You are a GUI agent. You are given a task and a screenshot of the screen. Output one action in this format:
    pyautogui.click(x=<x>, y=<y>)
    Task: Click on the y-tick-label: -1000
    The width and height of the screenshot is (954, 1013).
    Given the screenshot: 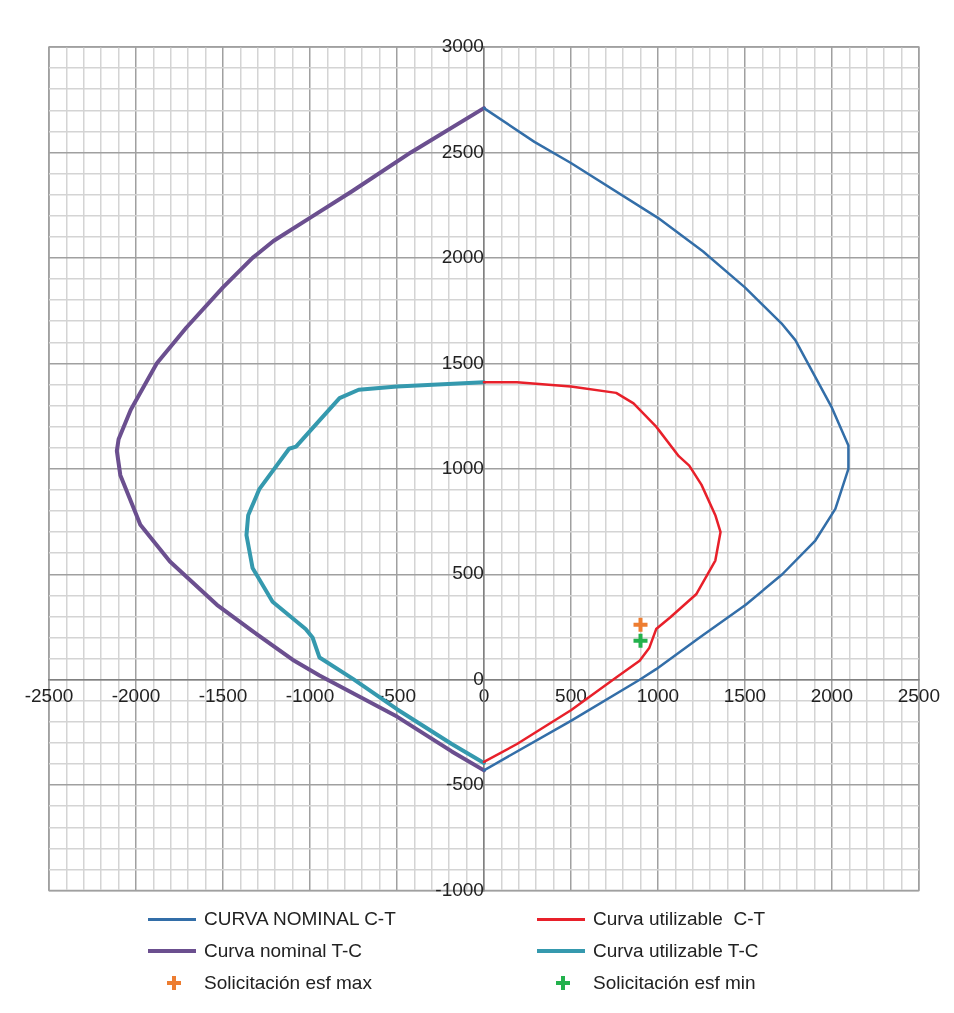 What is the action you would take?
    pyautogui.click(x=459, y=889)
    